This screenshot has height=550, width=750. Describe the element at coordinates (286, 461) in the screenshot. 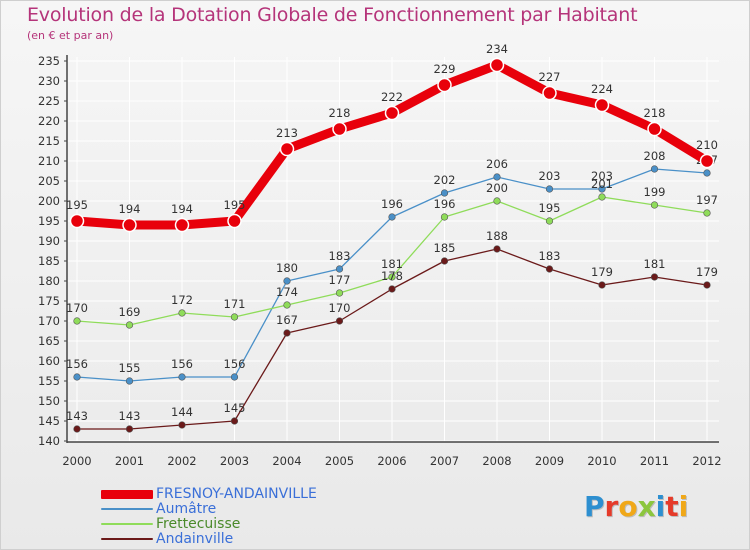

I see `x-tick-label: 2004` at that location.